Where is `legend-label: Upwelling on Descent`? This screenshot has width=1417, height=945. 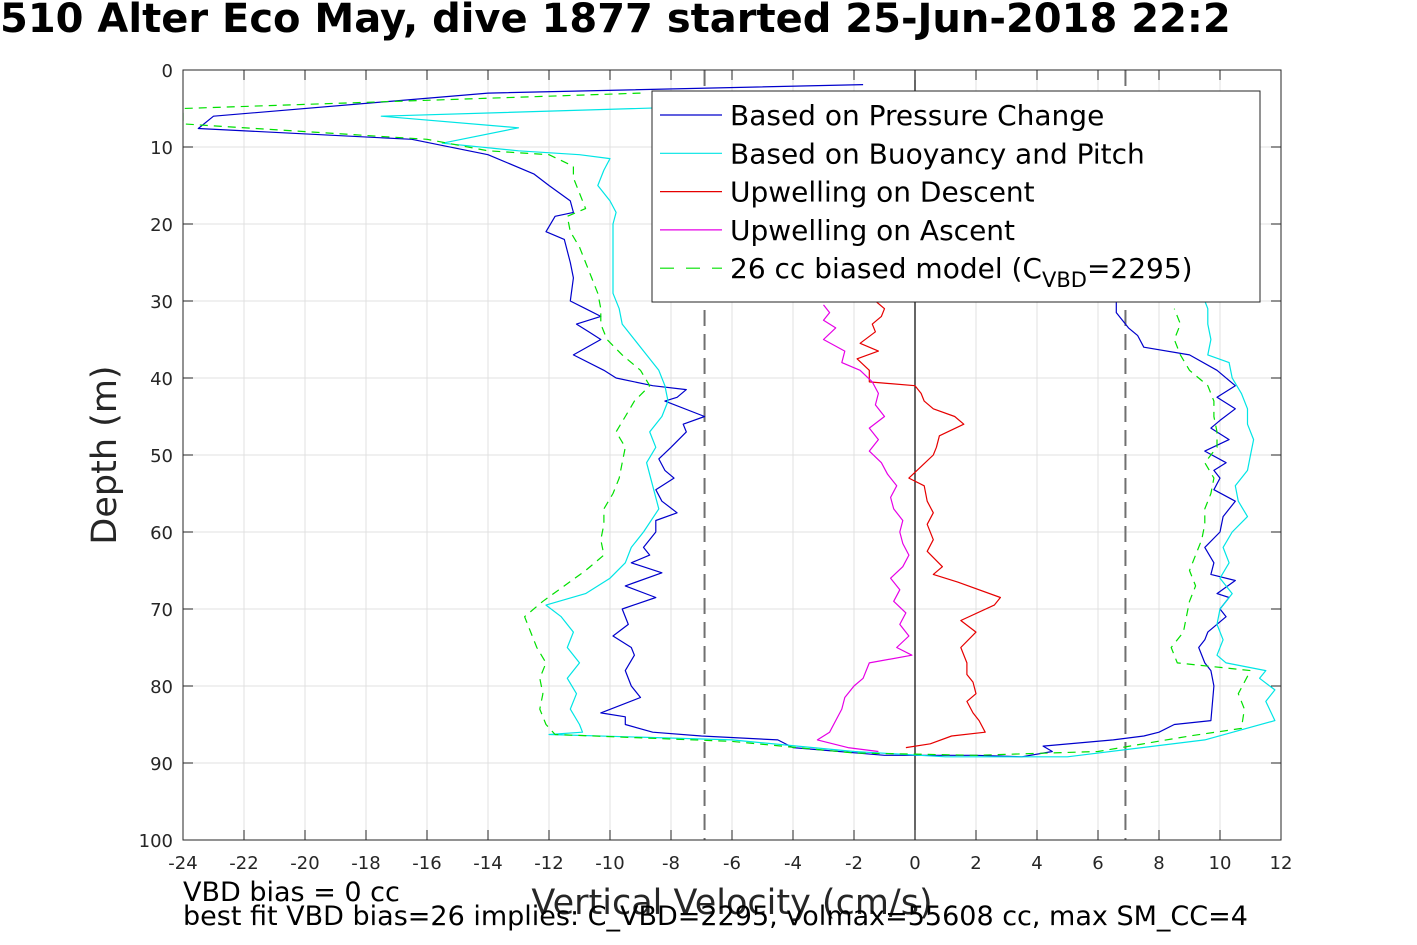
legend-label: Upwelling on Descent is located at coordinates (882, 192).